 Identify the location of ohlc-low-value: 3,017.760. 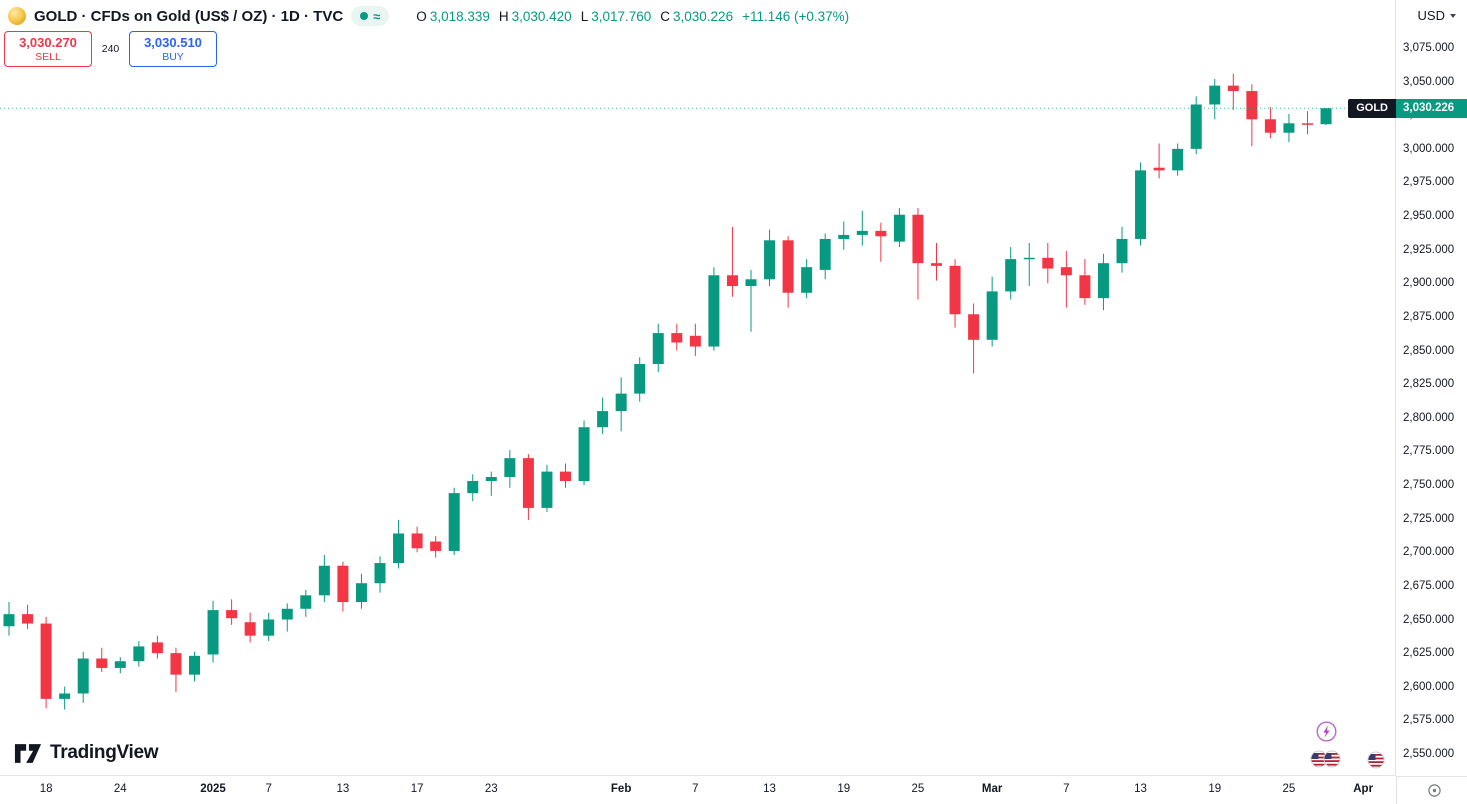
(621, 16).